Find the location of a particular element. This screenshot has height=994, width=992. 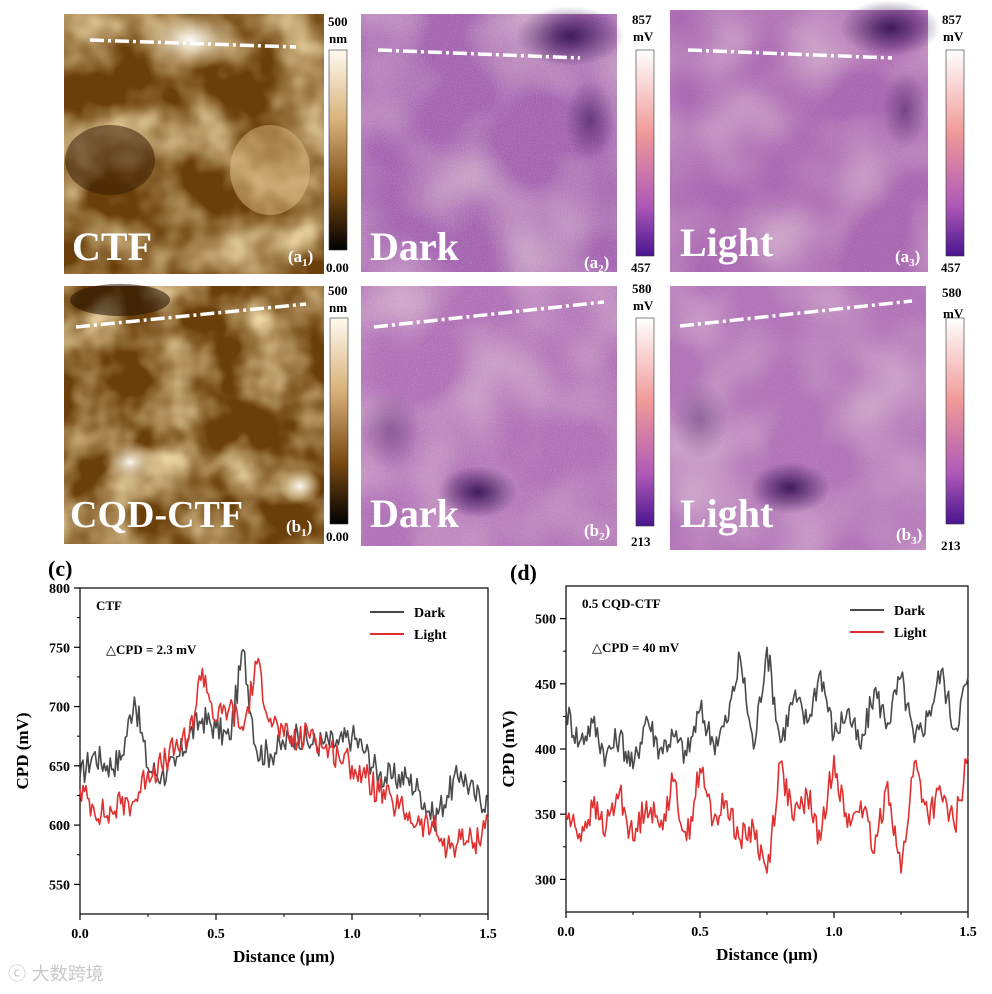

height-map-b1 is located at coordinates (194, 414).